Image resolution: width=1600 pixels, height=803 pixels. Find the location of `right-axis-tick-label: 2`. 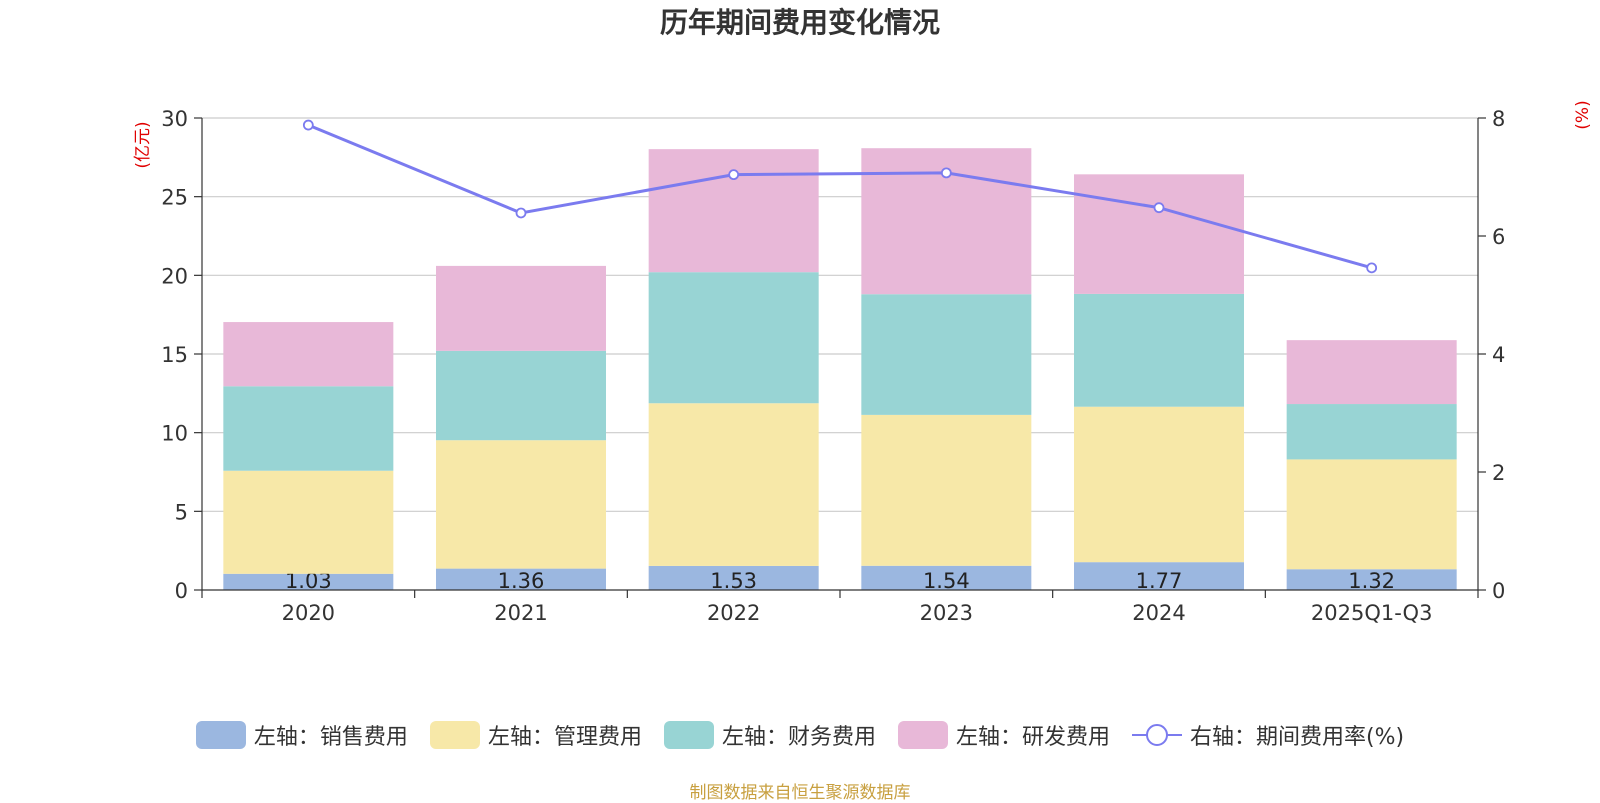

right-axis-tick-label: 2 is located at coordinates (1498, 473).